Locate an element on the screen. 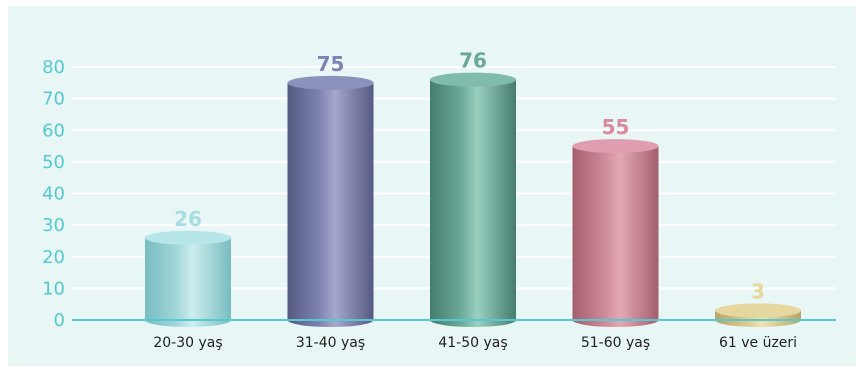  x-tick-label: 41-50 yaş is located at coordinates (472, 343).